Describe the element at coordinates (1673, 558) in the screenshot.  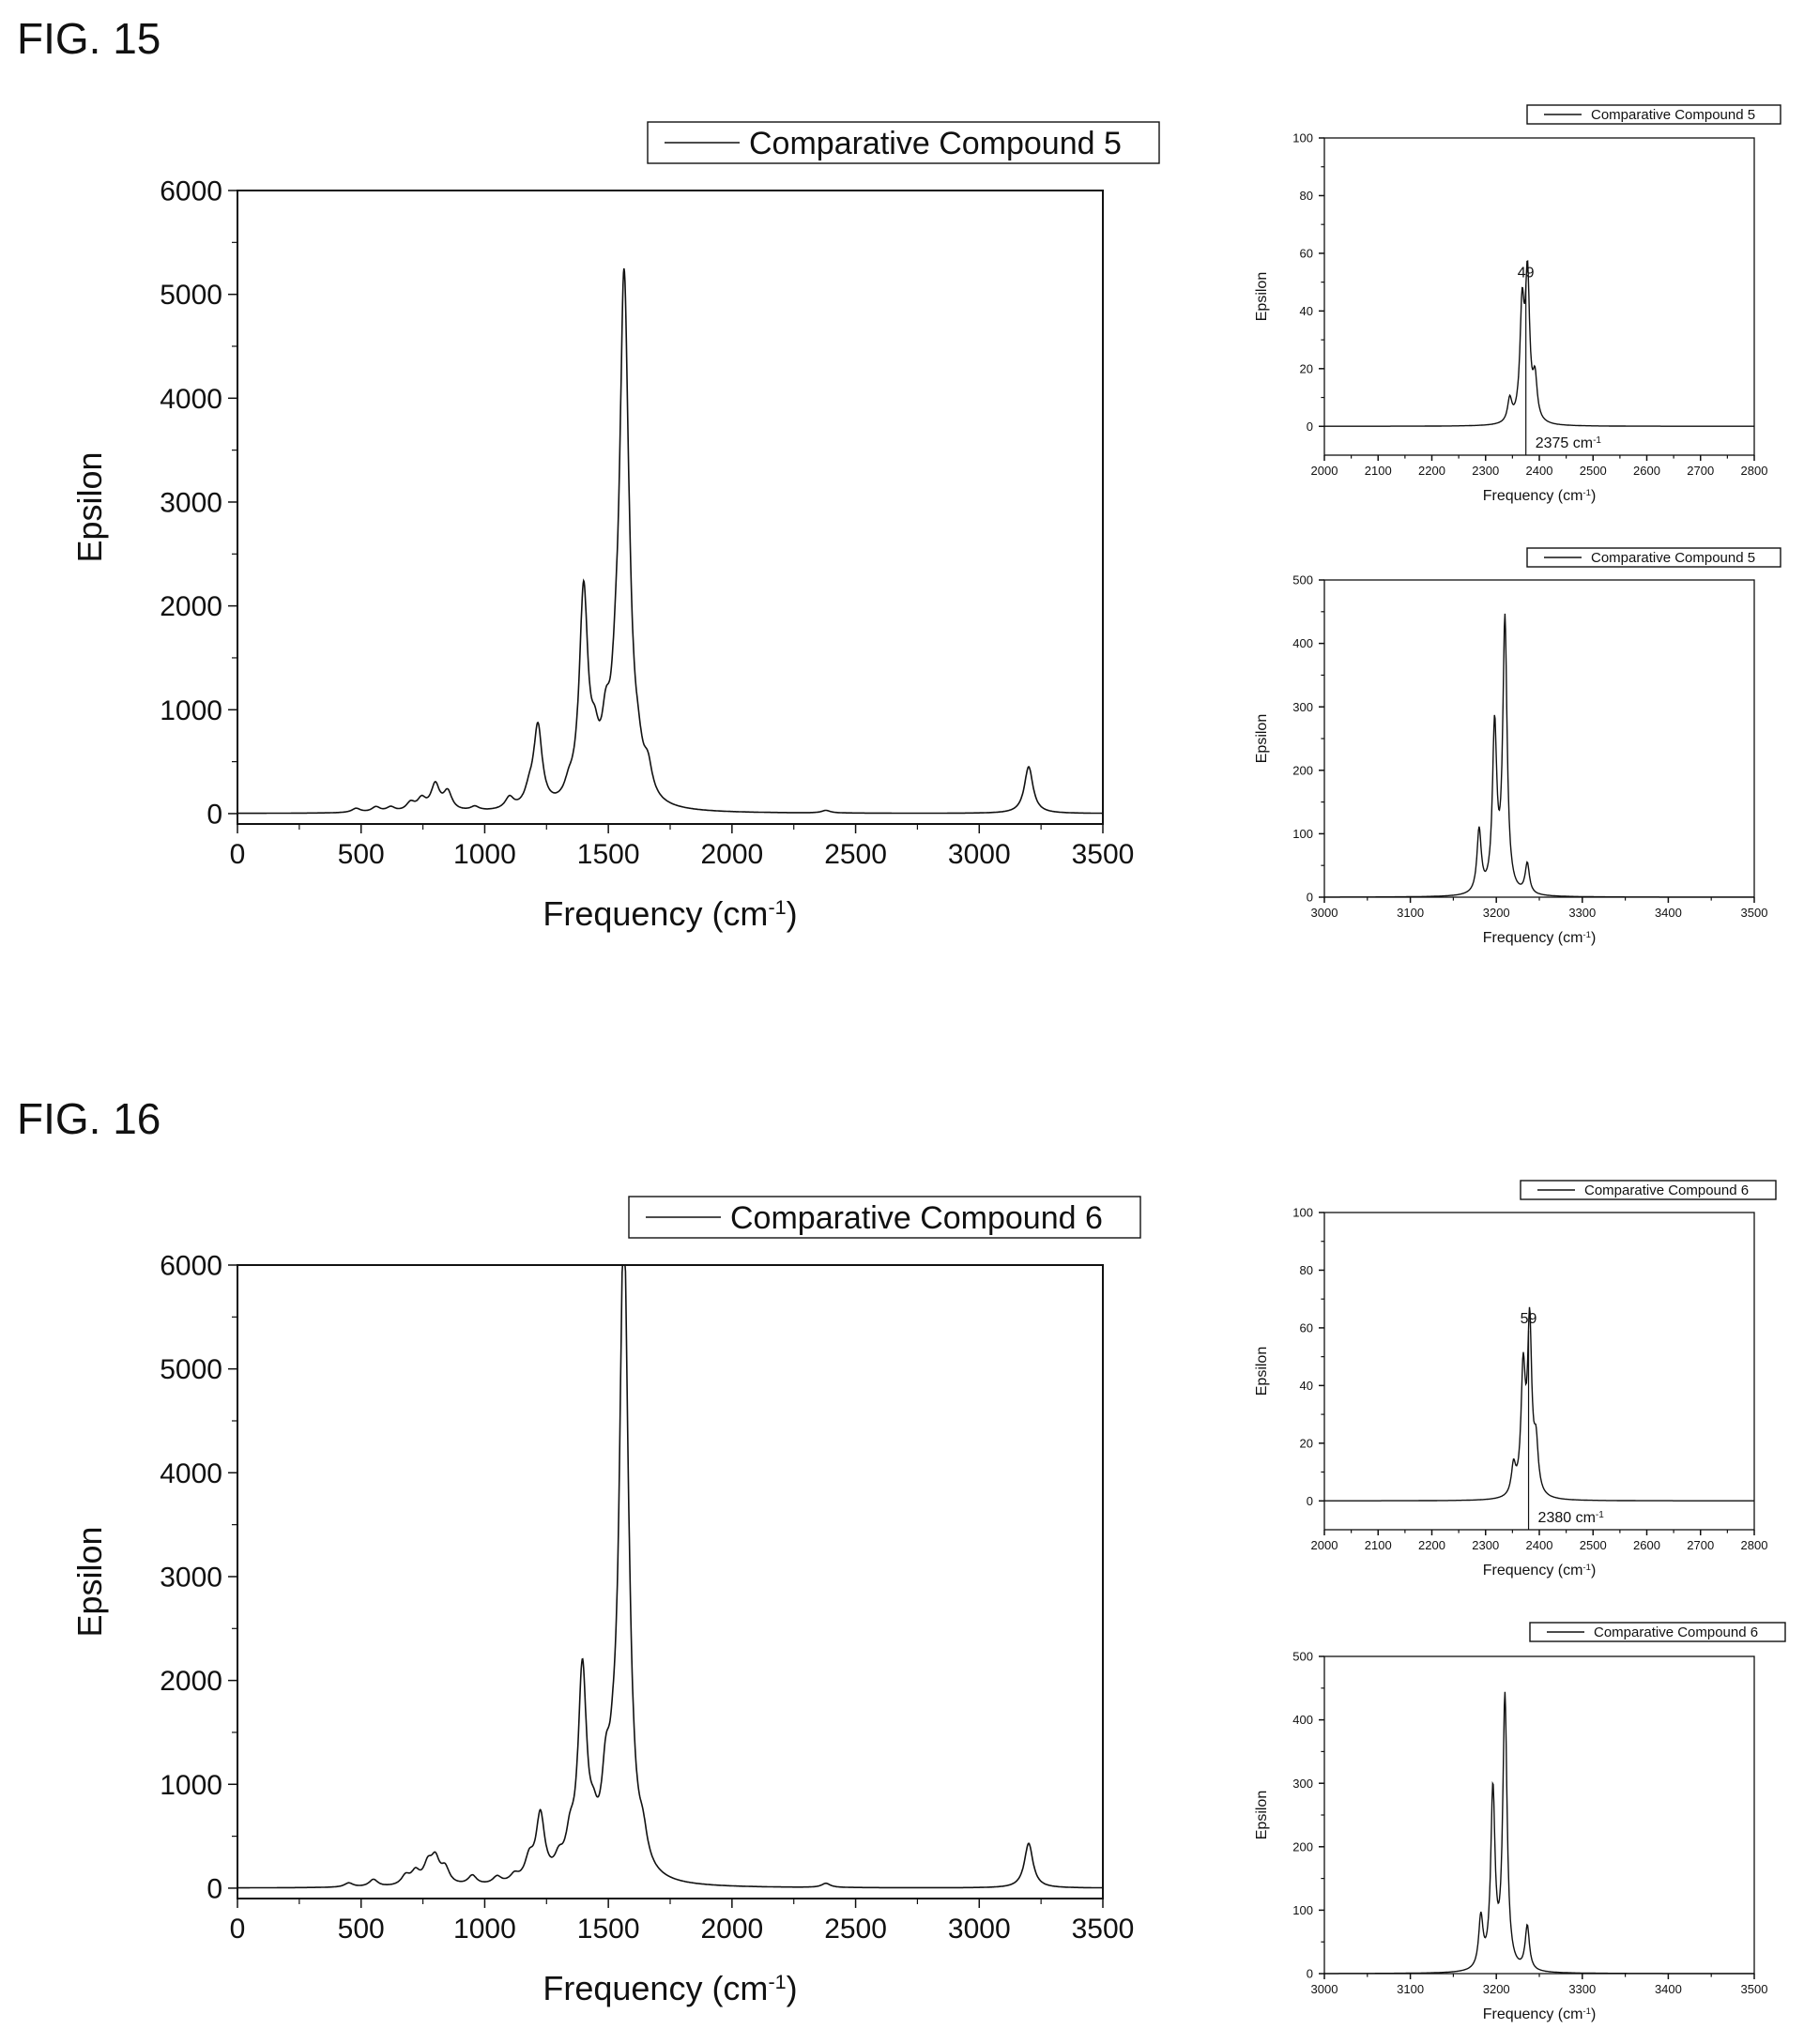
I see `legend-label: Comparative Compound 5` at that location.